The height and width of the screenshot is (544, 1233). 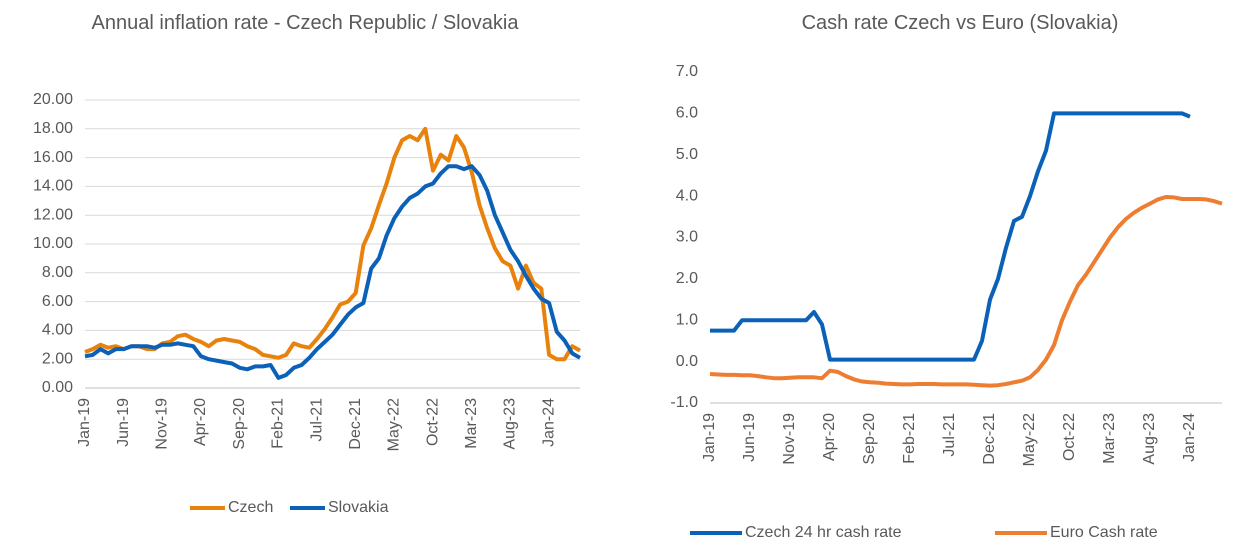 I want to click on y-tick-label: 4.00, so click(x=57, y=330).